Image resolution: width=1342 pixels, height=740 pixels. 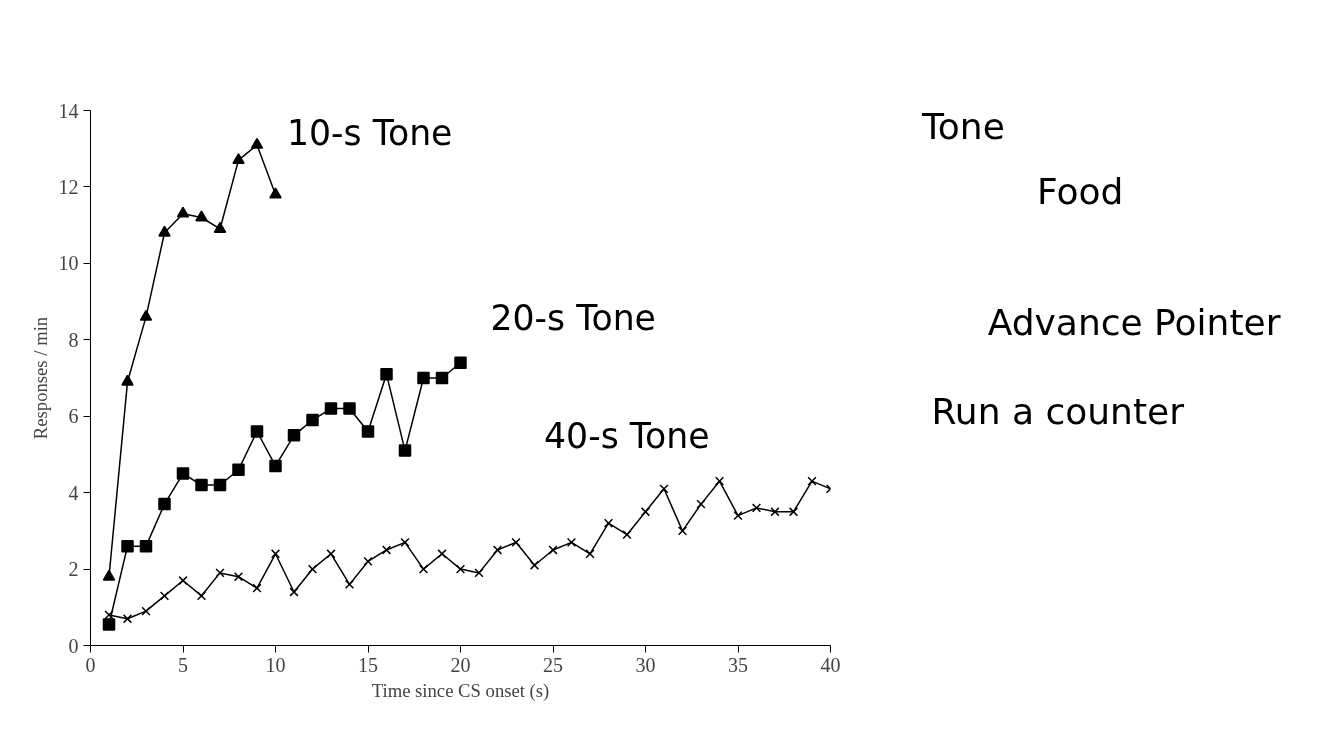 I want to click on x-tick-label: 35, so click(x=738, y=664).